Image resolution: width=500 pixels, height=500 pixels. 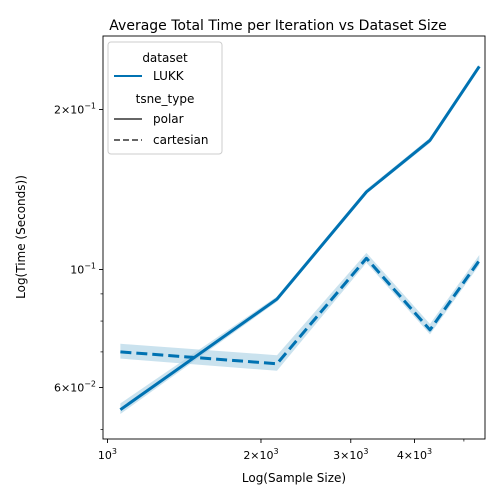 I want to click on legend-hue-title: dataset, so click(x=165, y=58).